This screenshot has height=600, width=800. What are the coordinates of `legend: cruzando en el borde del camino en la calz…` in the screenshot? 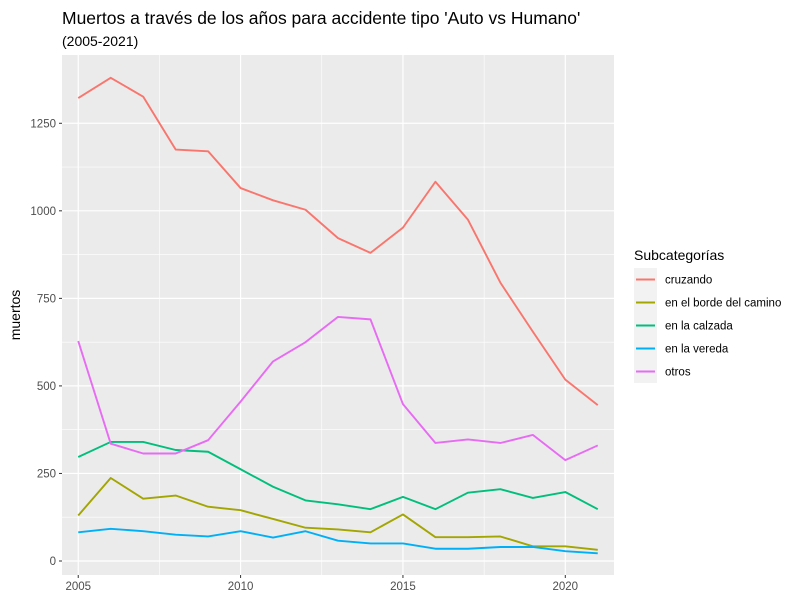 It's located at (707, 325).